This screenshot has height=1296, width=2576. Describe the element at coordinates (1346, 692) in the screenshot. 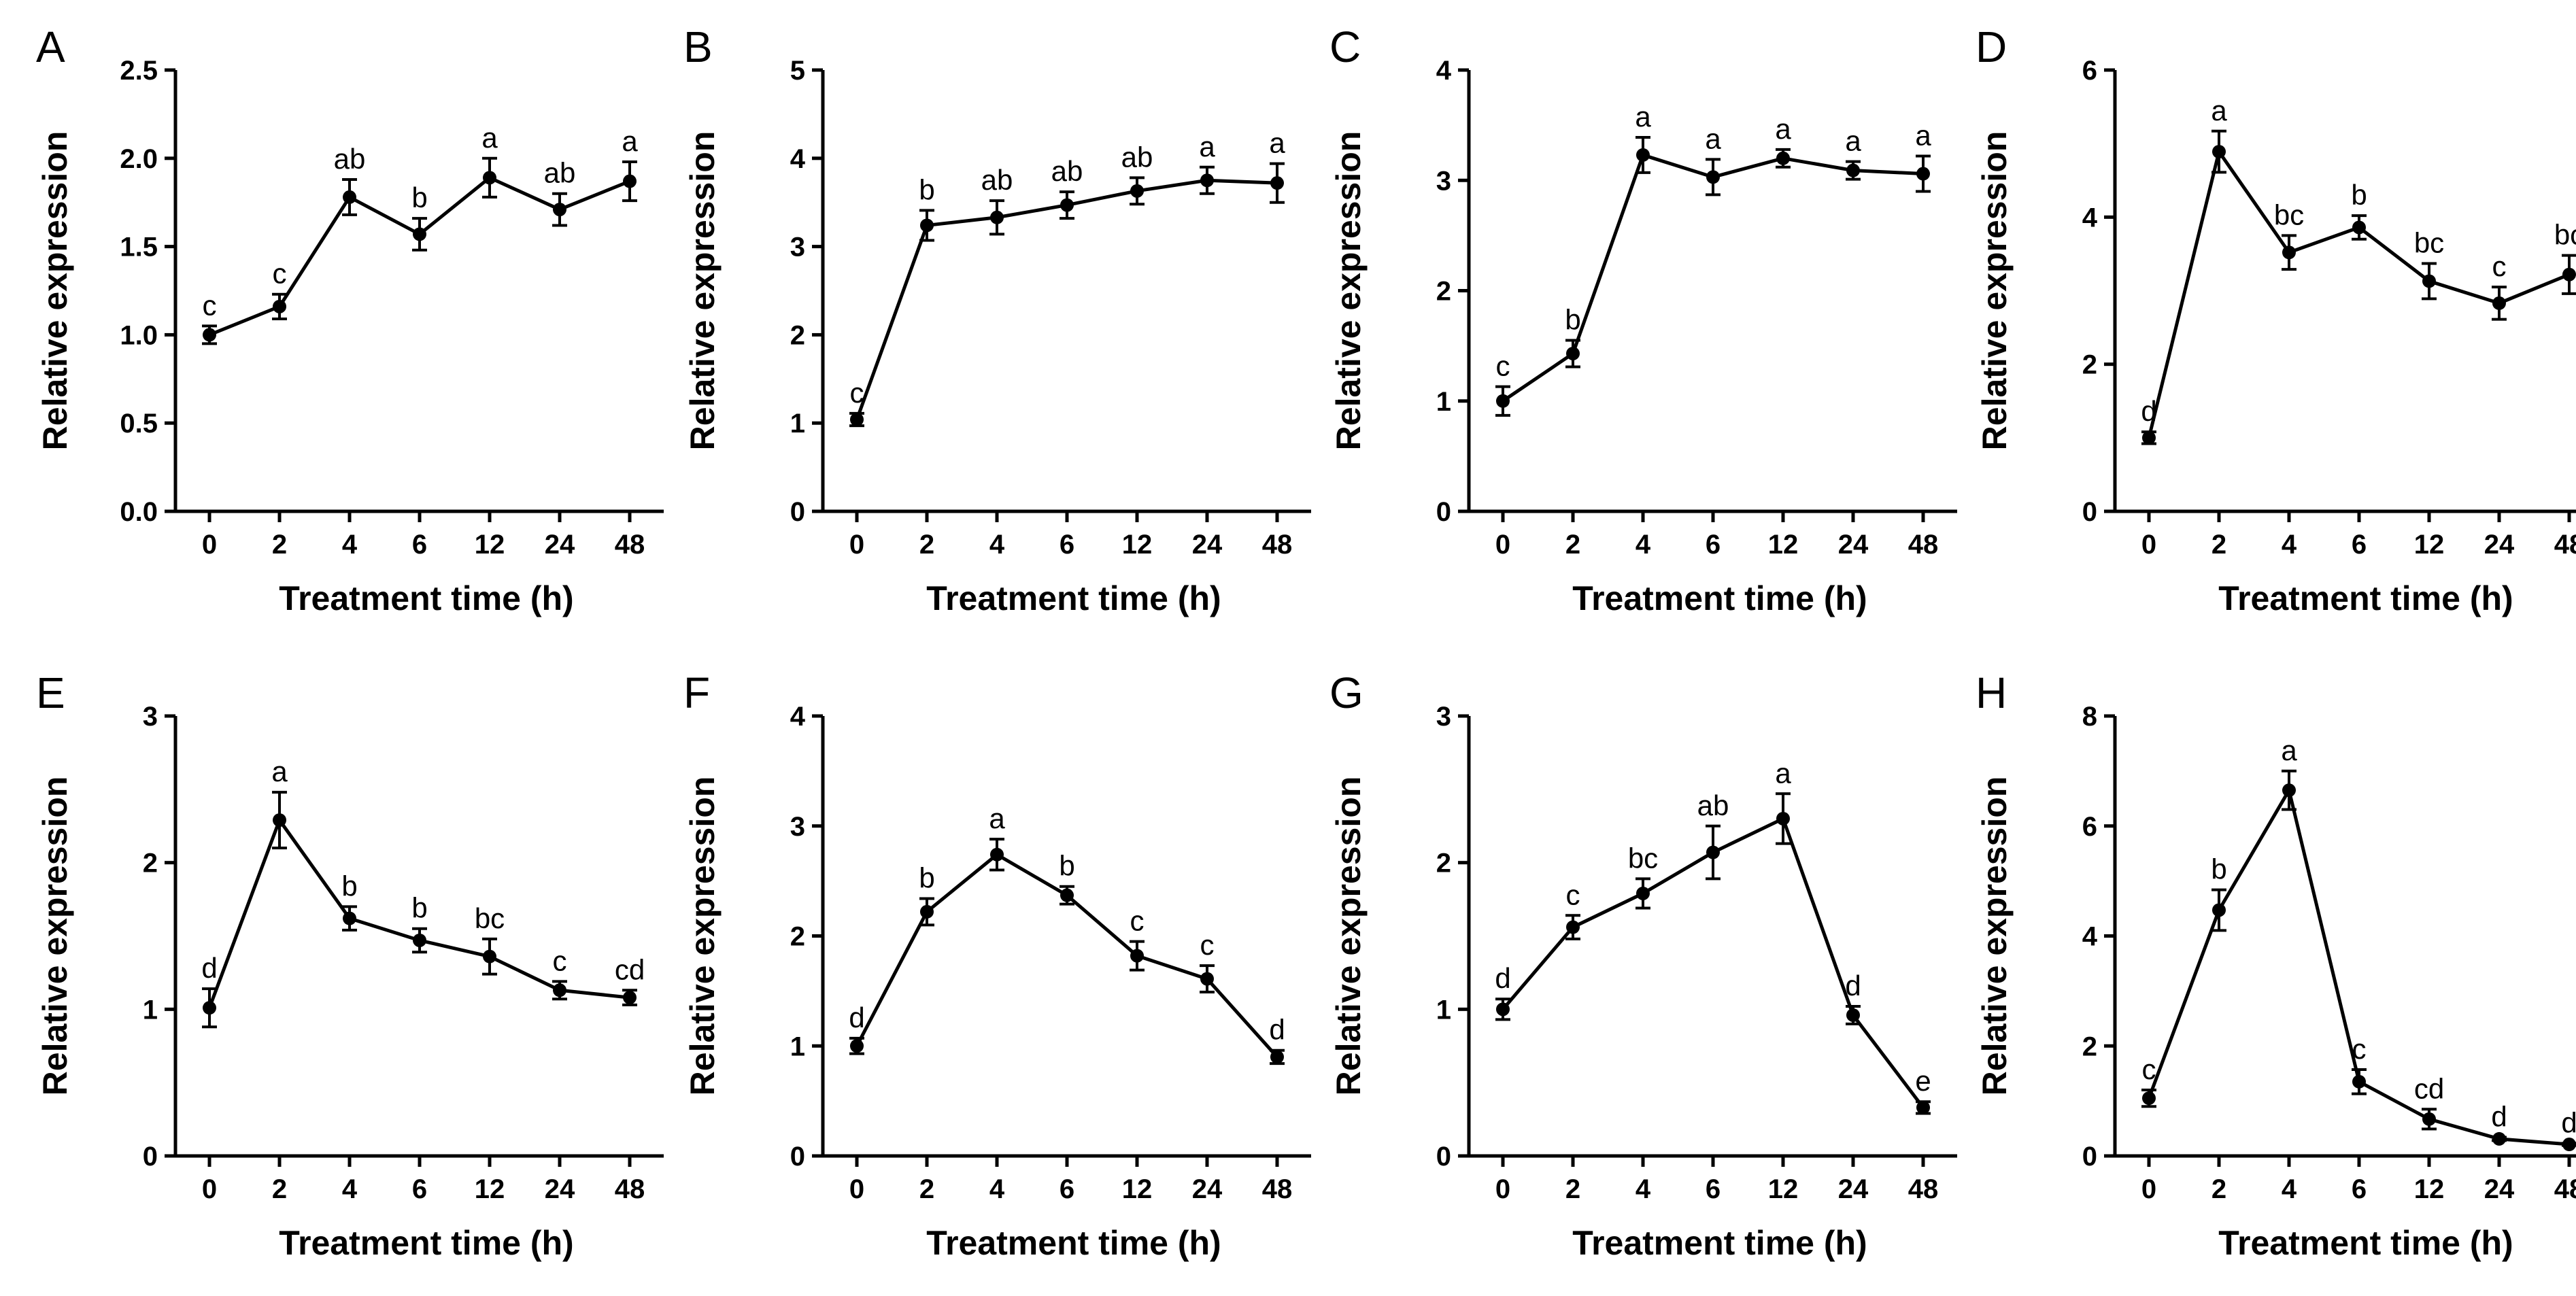

I see `panel-letter: G` at that location.